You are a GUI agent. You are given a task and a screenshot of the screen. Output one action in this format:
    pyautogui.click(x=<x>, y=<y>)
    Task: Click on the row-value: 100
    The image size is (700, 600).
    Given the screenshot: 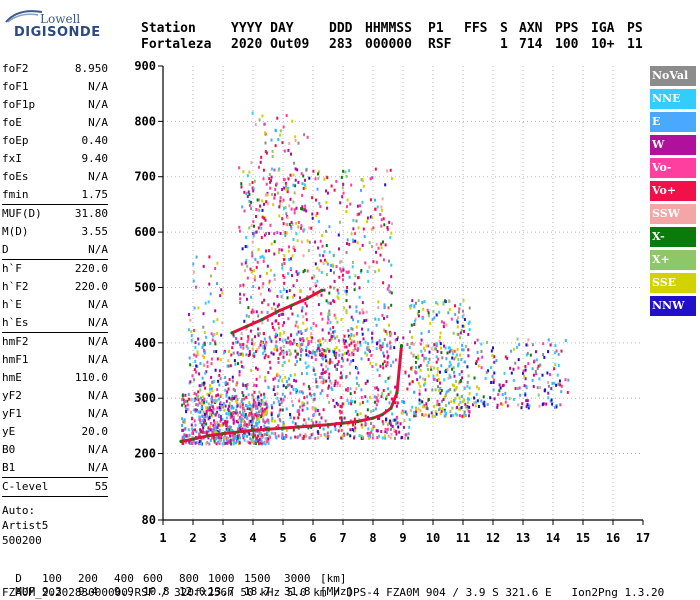 What is the action you would take?
    pyautogui.click(x=52, y=578)
    